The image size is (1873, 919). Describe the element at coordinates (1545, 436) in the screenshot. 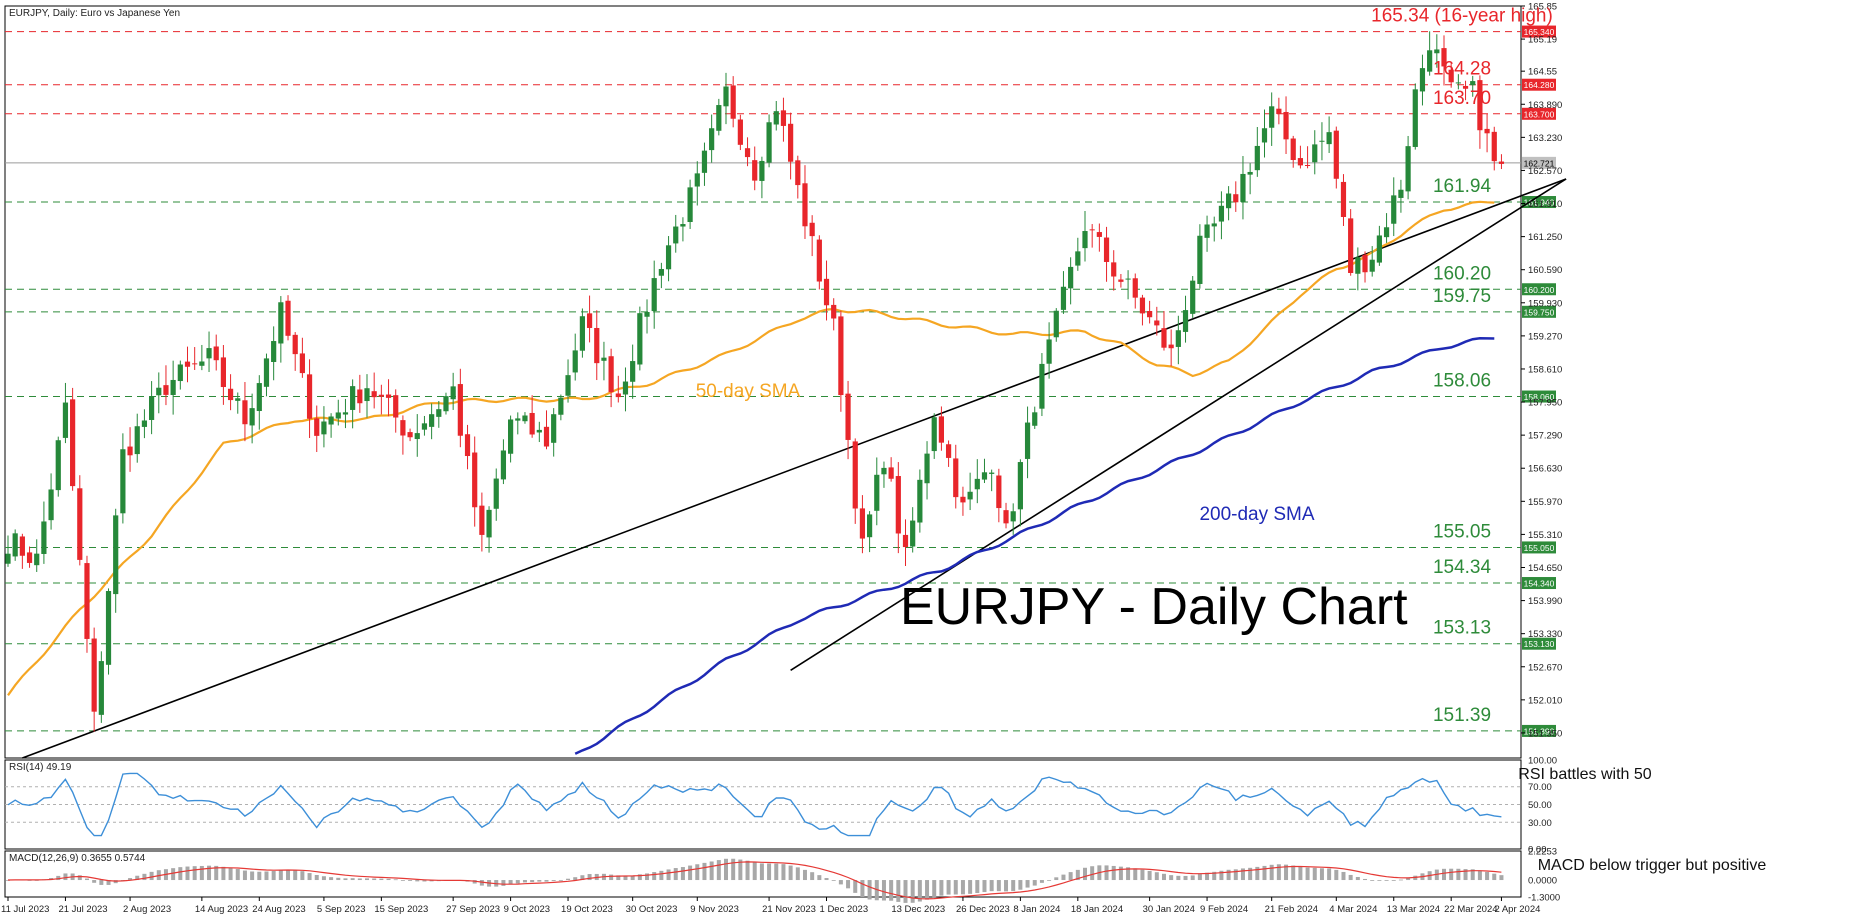

I see `price-tick-label: 157.290` at that location.